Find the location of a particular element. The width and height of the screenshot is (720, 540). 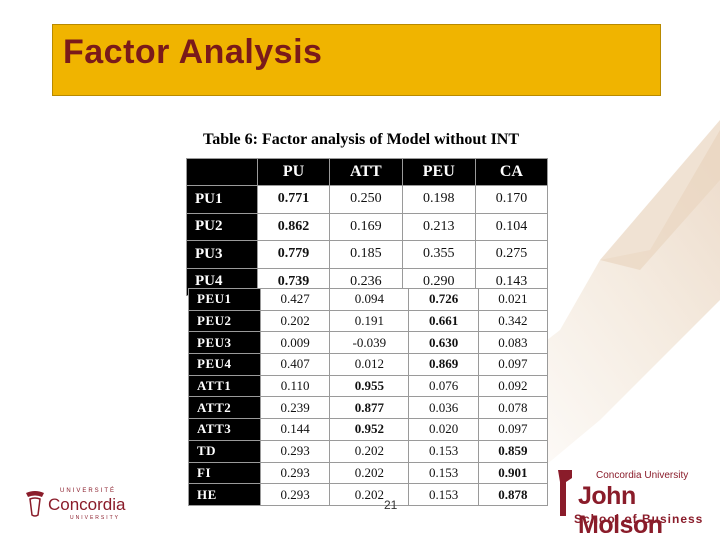

table-row: ATT2 0.239 0.877 0.036 0.078 is located at coordinates (368, 408).